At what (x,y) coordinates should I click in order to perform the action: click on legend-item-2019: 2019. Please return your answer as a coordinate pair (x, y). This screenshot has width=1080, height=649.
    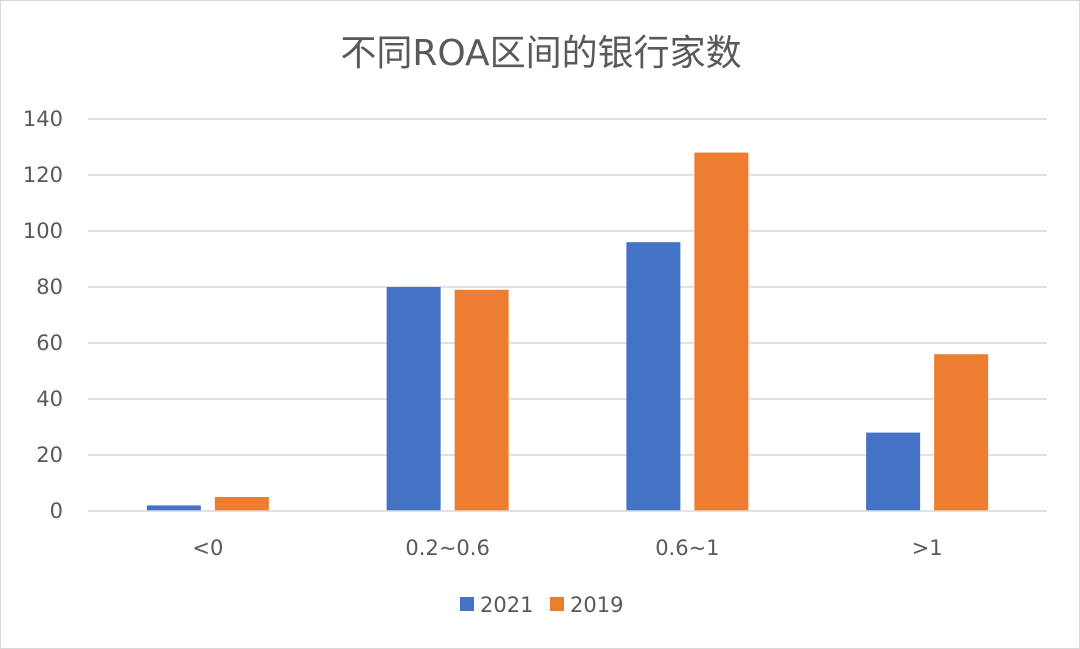
    Looking at the image, I should click on (586, 605).